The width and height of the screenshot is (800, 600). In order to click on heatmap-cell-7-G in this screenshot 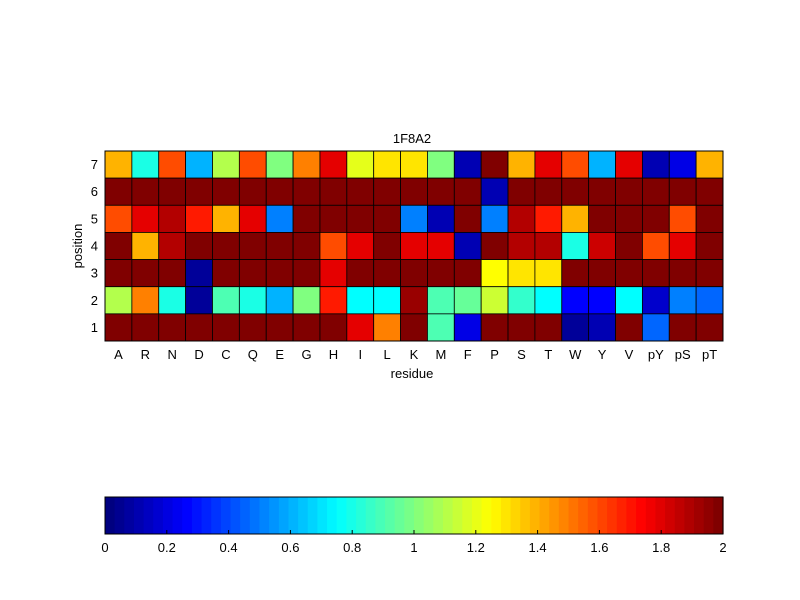, I will do `click(306, 164)`.